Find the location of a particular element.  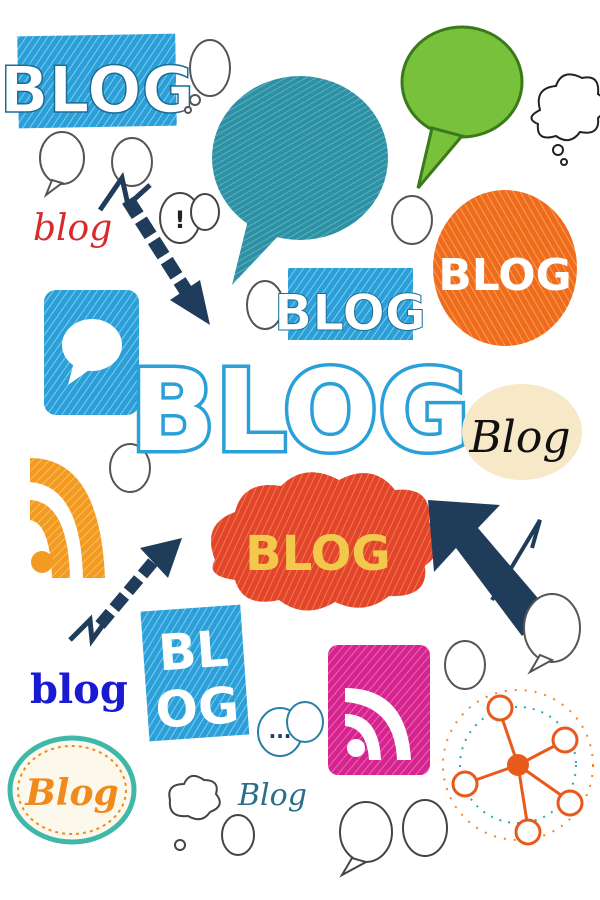

exclamation-bubble-icon: ! is located at coordinates (189, 218).